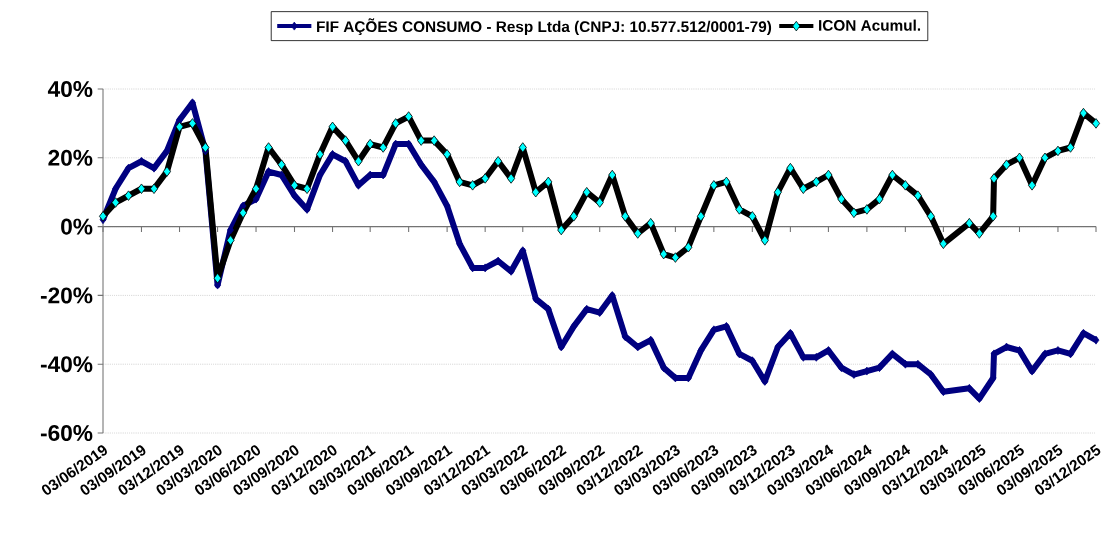 This screenshot has width=1110, height=537. Describe the element at coordinates (544, 27) in the screenshot. I see `legend-label: FIF AÇÕES CONSUMO - Resp Ltda (CNPJ: 10.577.512/0001-79)` at that location.